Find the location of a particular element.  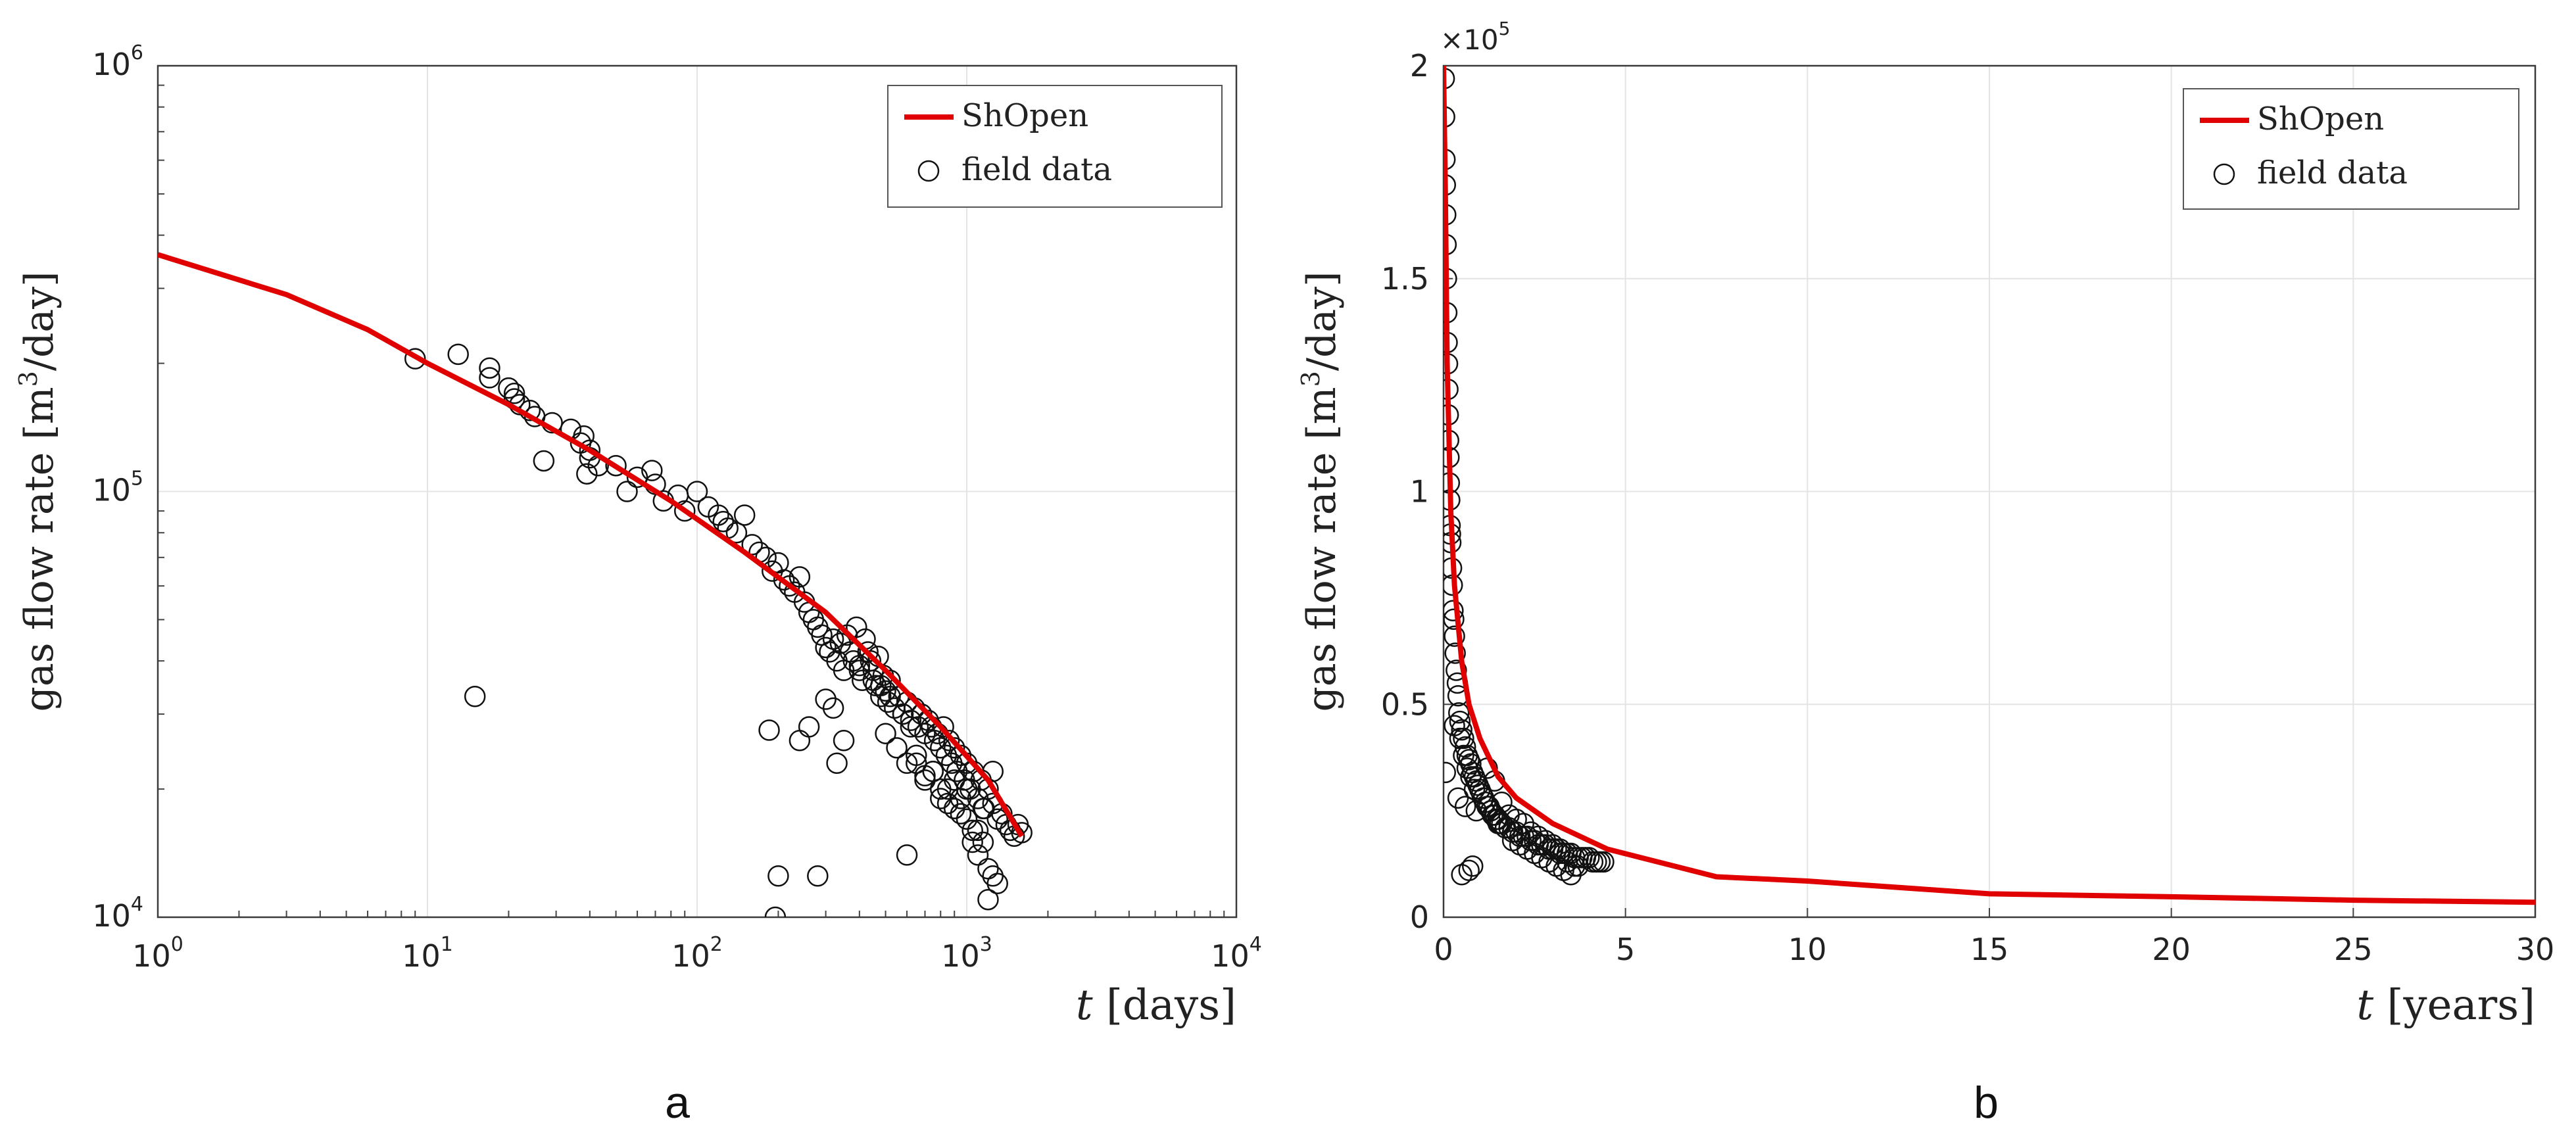

x-tick-label: 10⁰ is located at coordinates (157, 953).